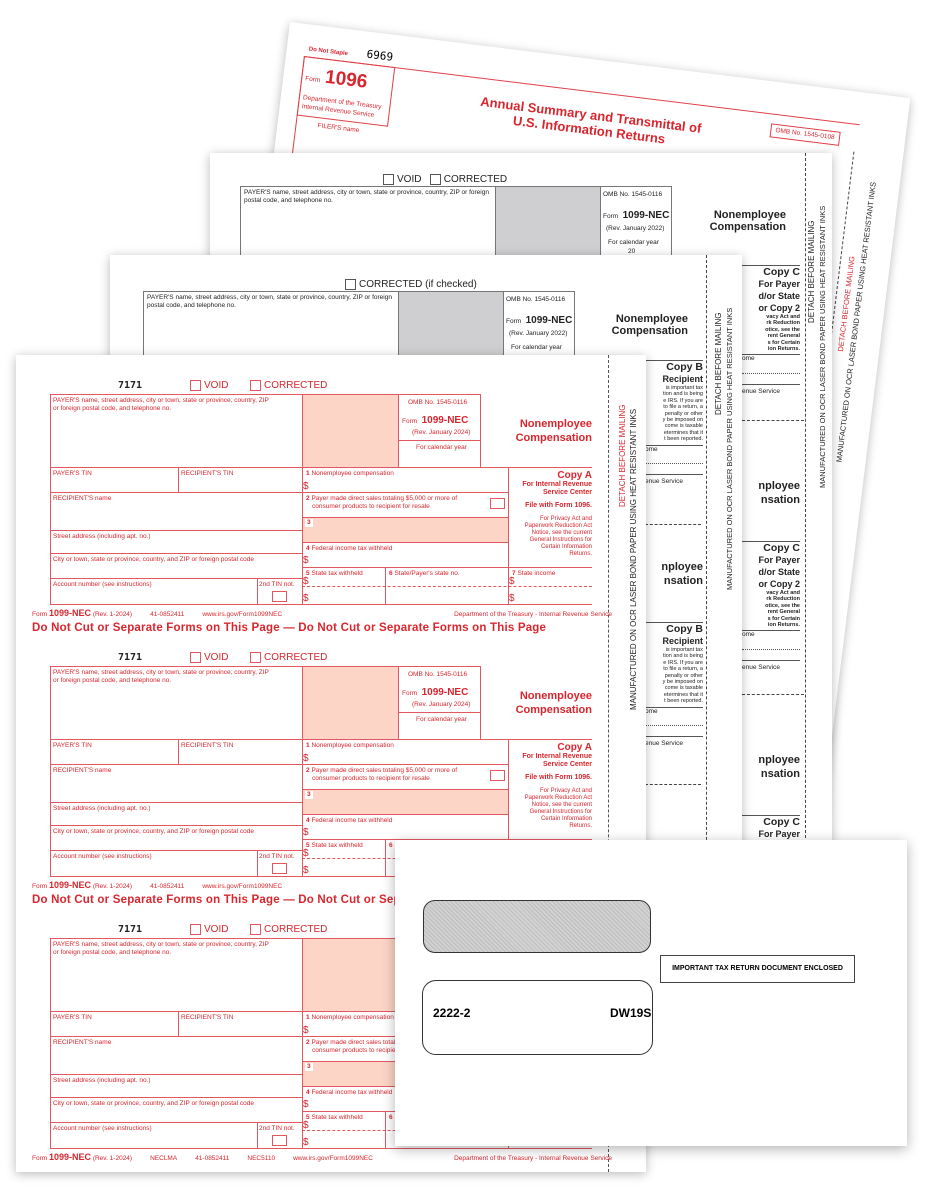  I want to click on corrected-label: CORRECTED (if checked), so click(418, 285).